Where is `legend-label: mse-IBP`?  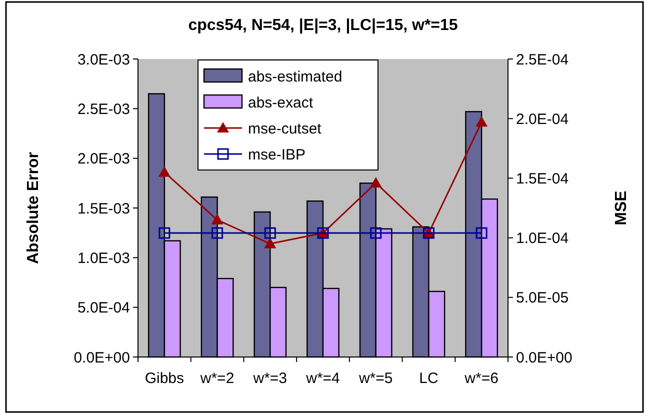 legend-label: mse-IBP is located at coordinates (277, 155).